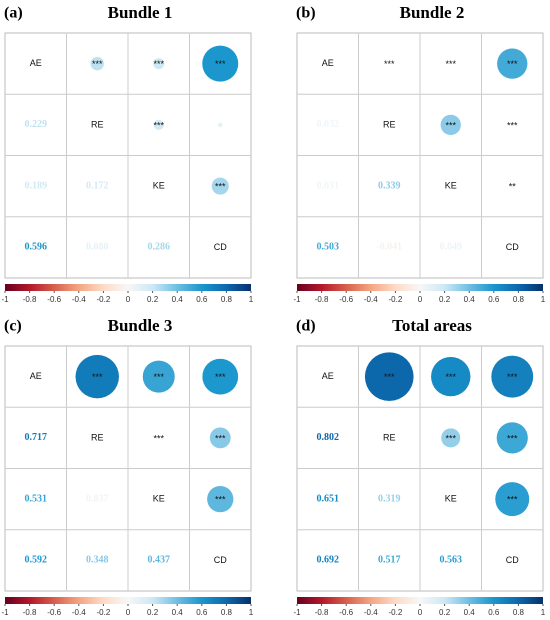 This screenshot has width=550, height=620. I want to click on correlation-label: 0.651, so click(328, 498).